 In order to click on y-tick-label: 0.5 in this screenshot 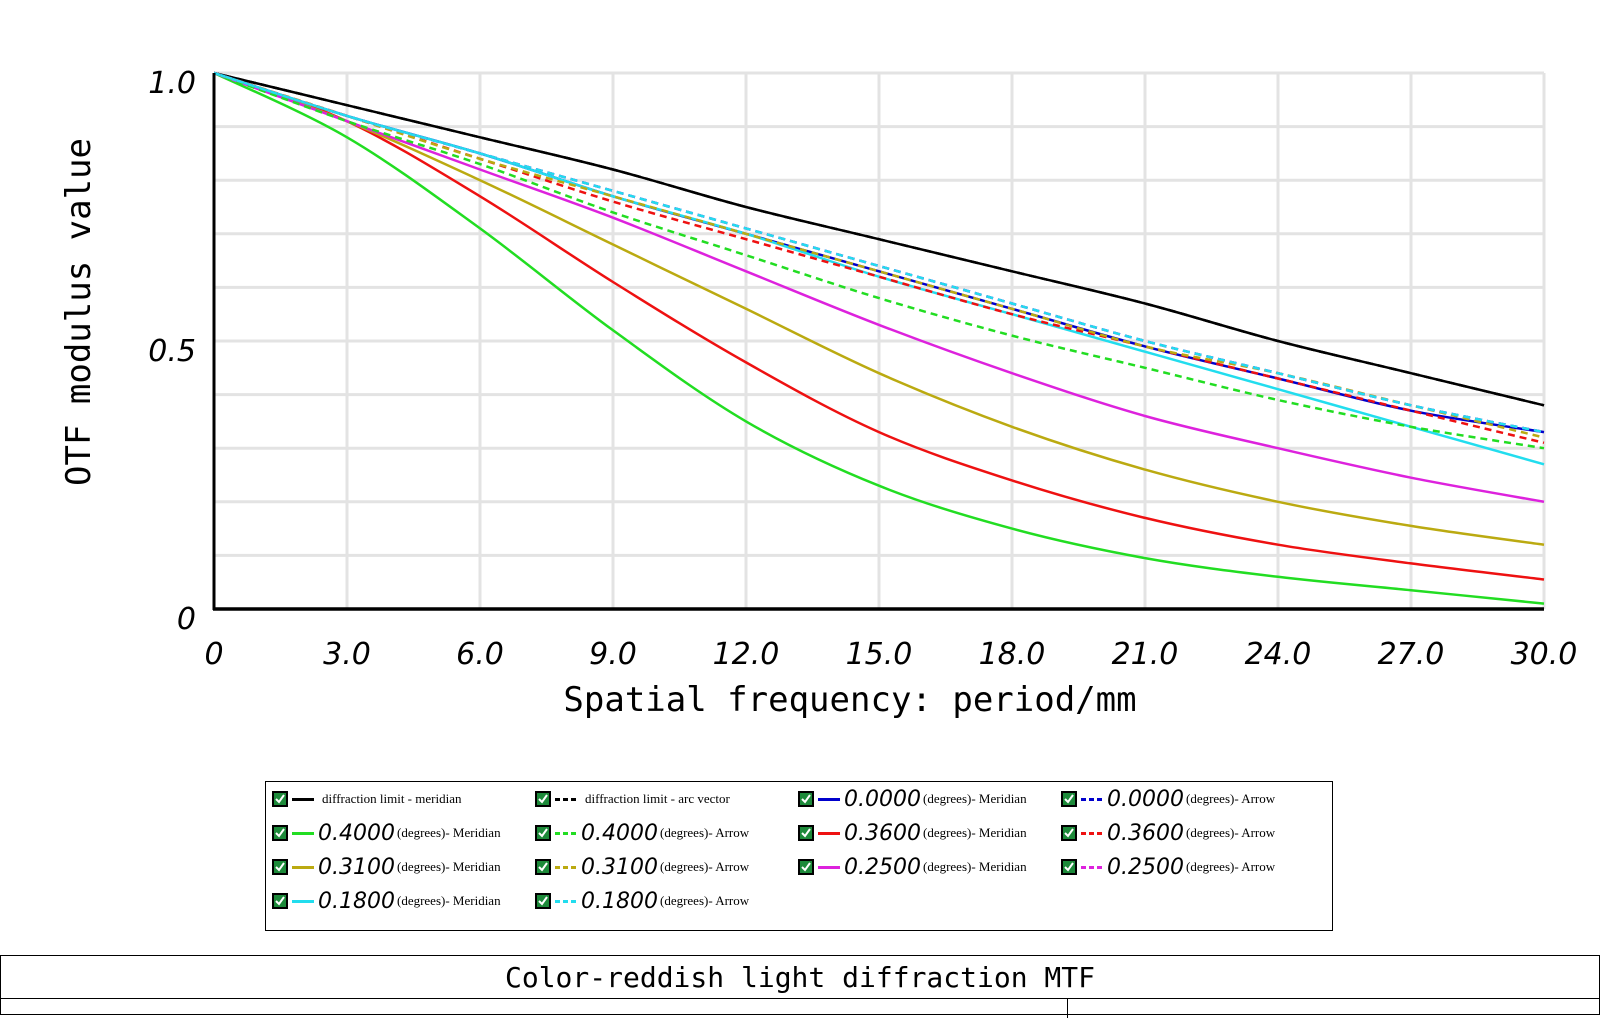, I will do `click(172, 351)`.